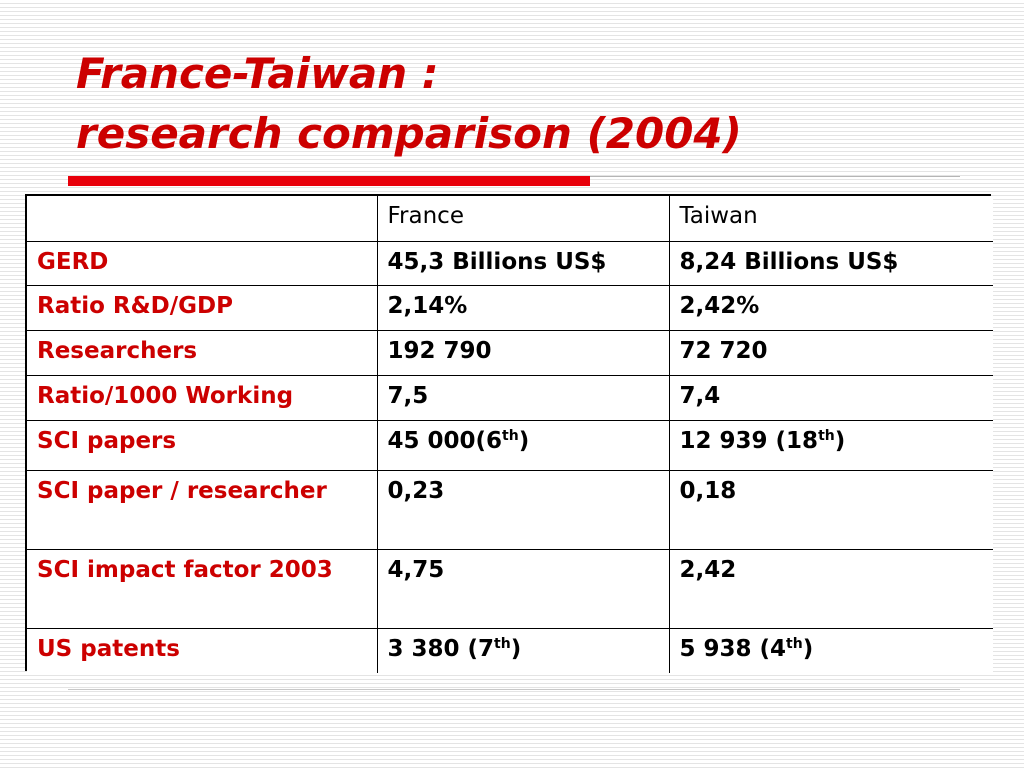 Image resolution: width=1024 pixels, height=768 pixels. I want to click on row-label: US patents, so click(202, 650).